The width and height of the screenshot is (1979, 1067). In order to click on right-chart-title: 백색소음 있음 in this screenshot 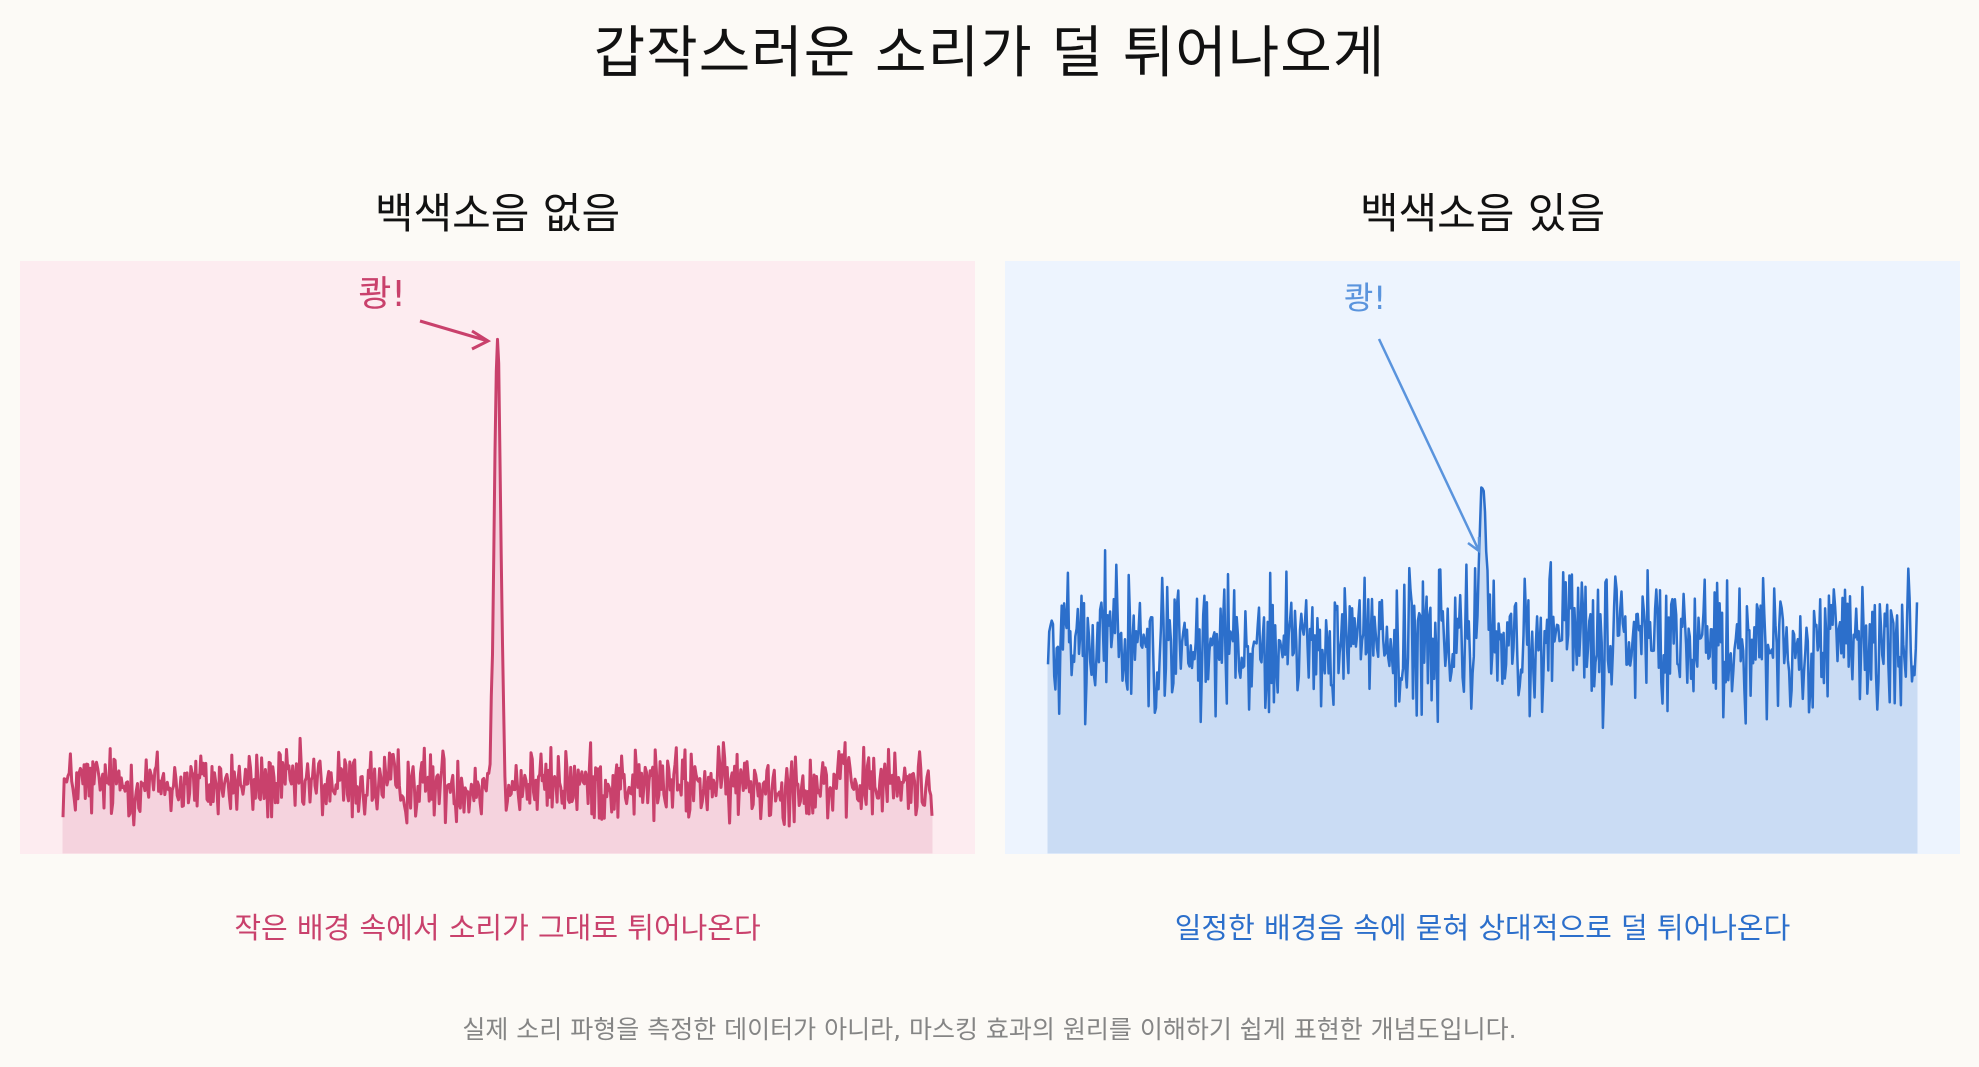, I will do `click(1482, 213)`.